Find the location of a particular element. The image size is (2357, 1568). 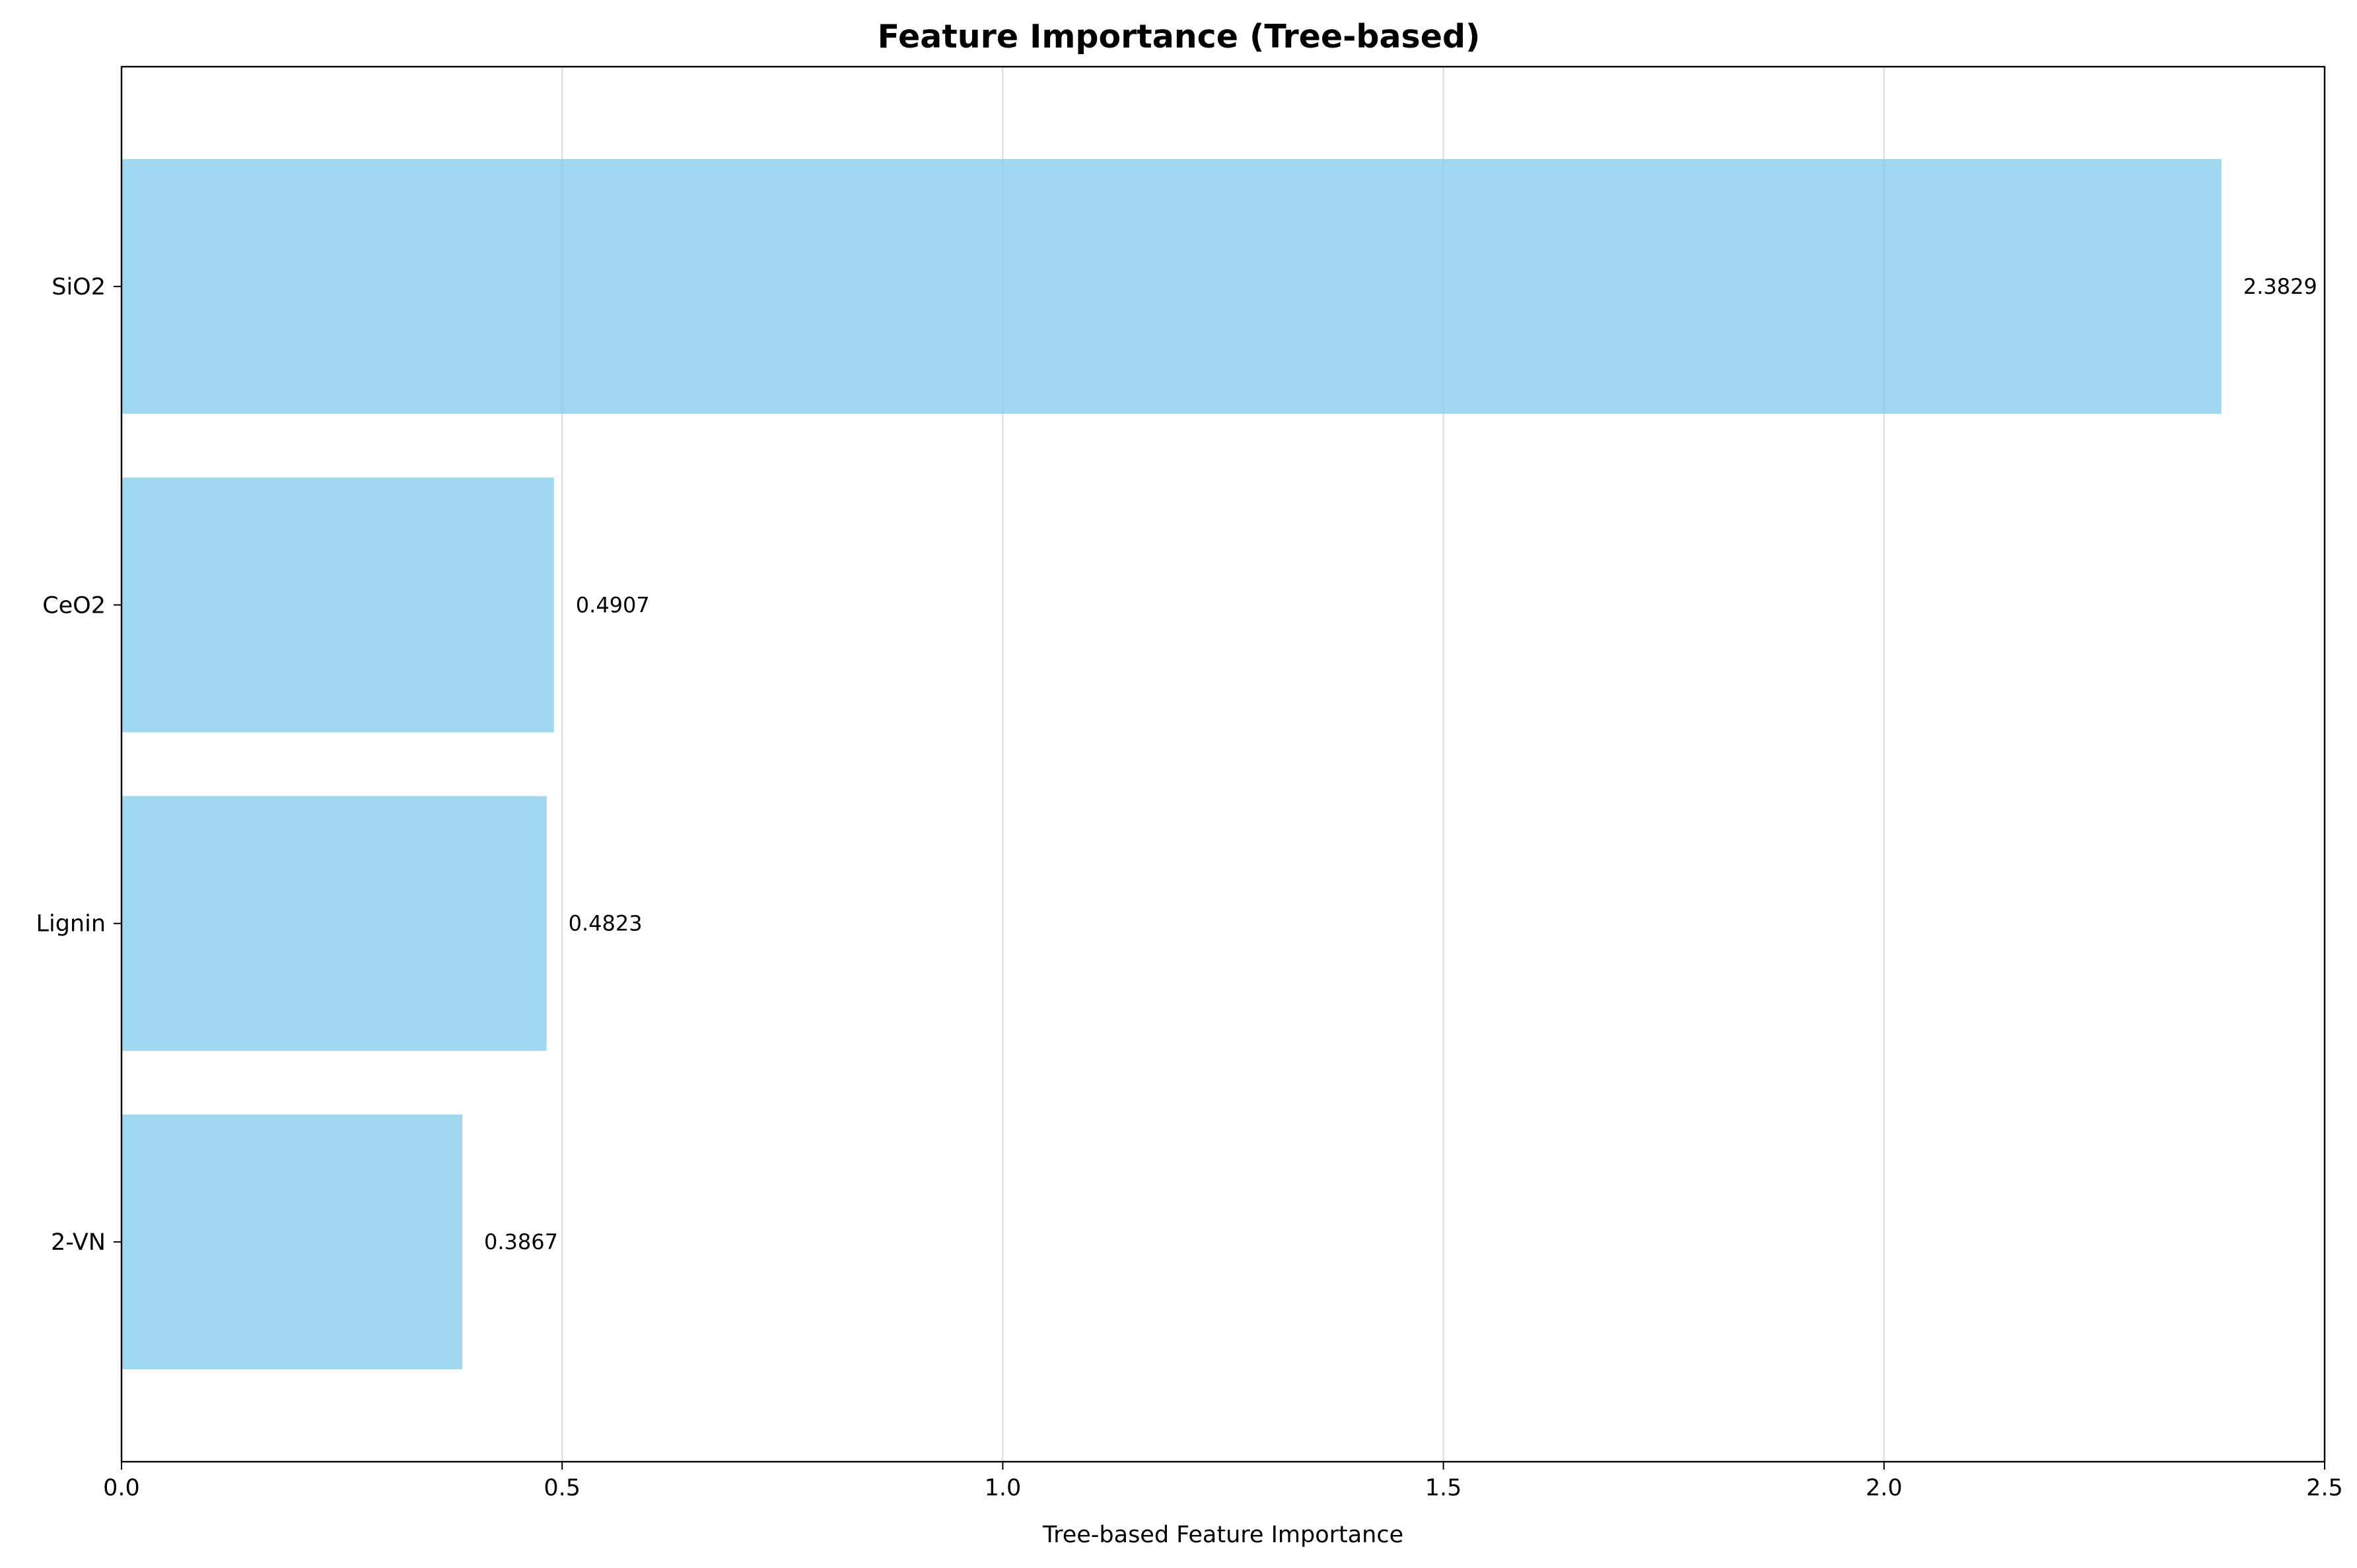

value-label: 0.3867 is located at coordinates (521, 1241).